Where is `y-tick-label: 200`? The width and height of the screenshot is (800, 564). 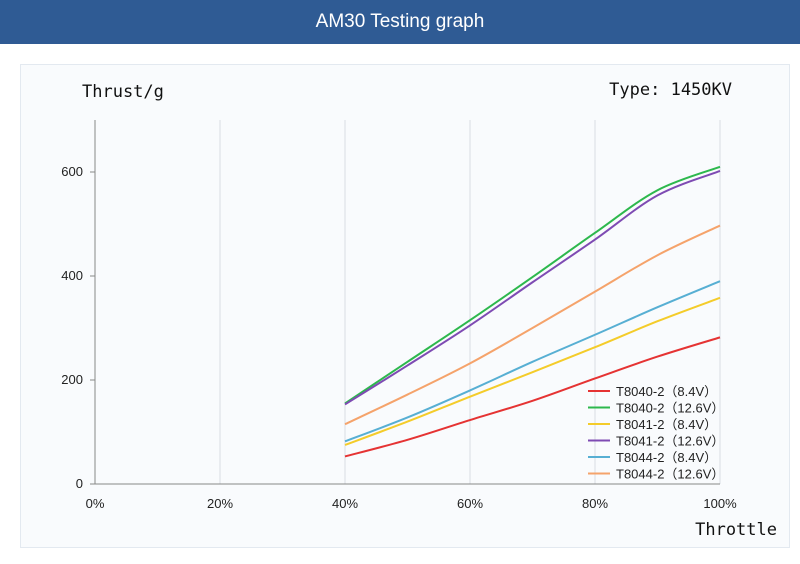 y-tick-label: 200 is located at coordinates (72, 379).